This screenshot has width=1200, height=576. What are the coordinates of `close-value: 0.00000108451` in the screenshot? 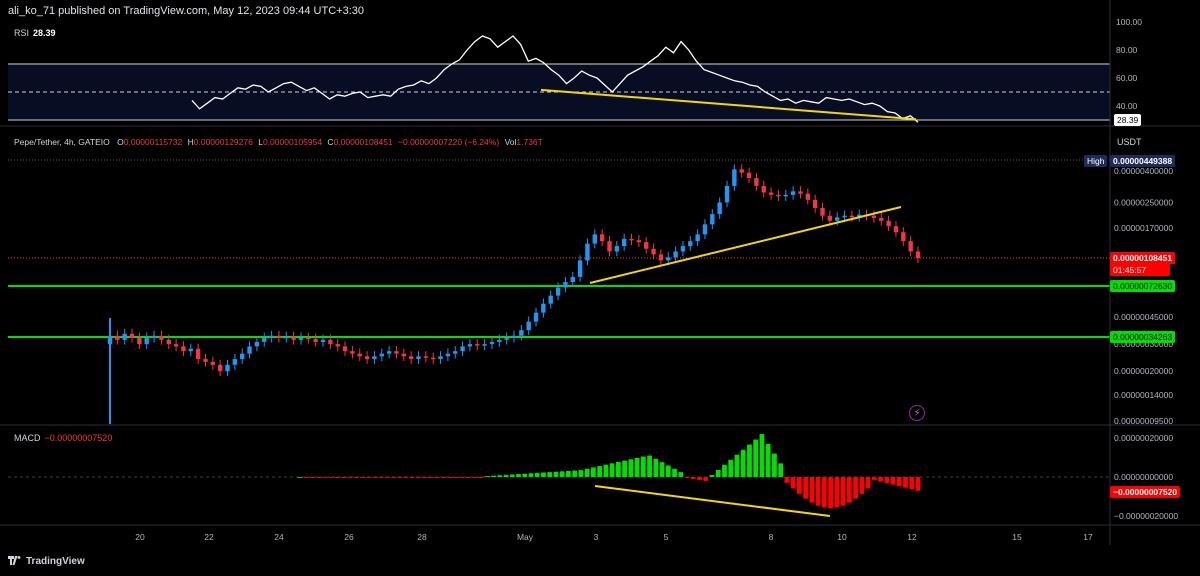 It's located at (363, 142).